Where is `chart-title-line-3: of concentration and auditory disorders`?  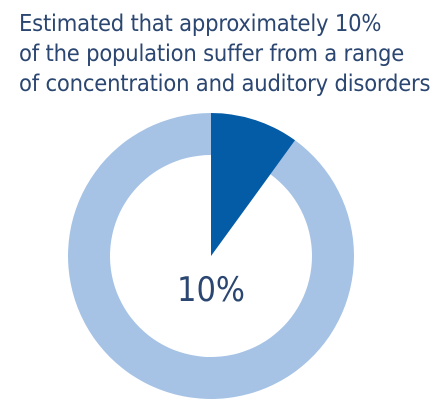 chart-title-line-3: of concentration and auditory disorders is located at coordinates (225, 83).